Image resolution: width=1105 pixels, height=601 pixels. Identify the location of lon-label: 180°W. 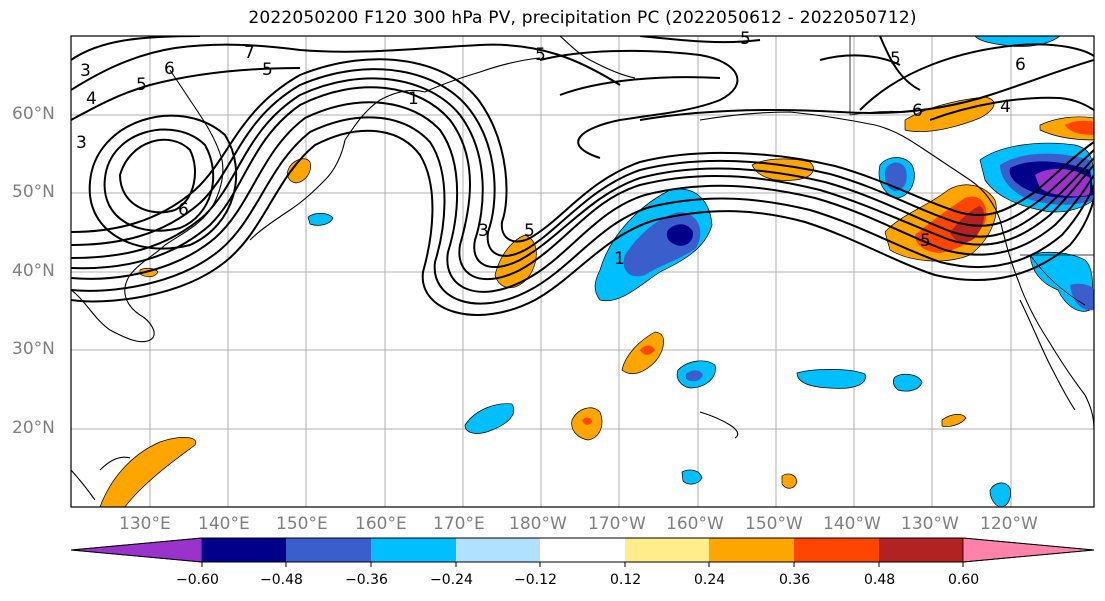
(538, 524).